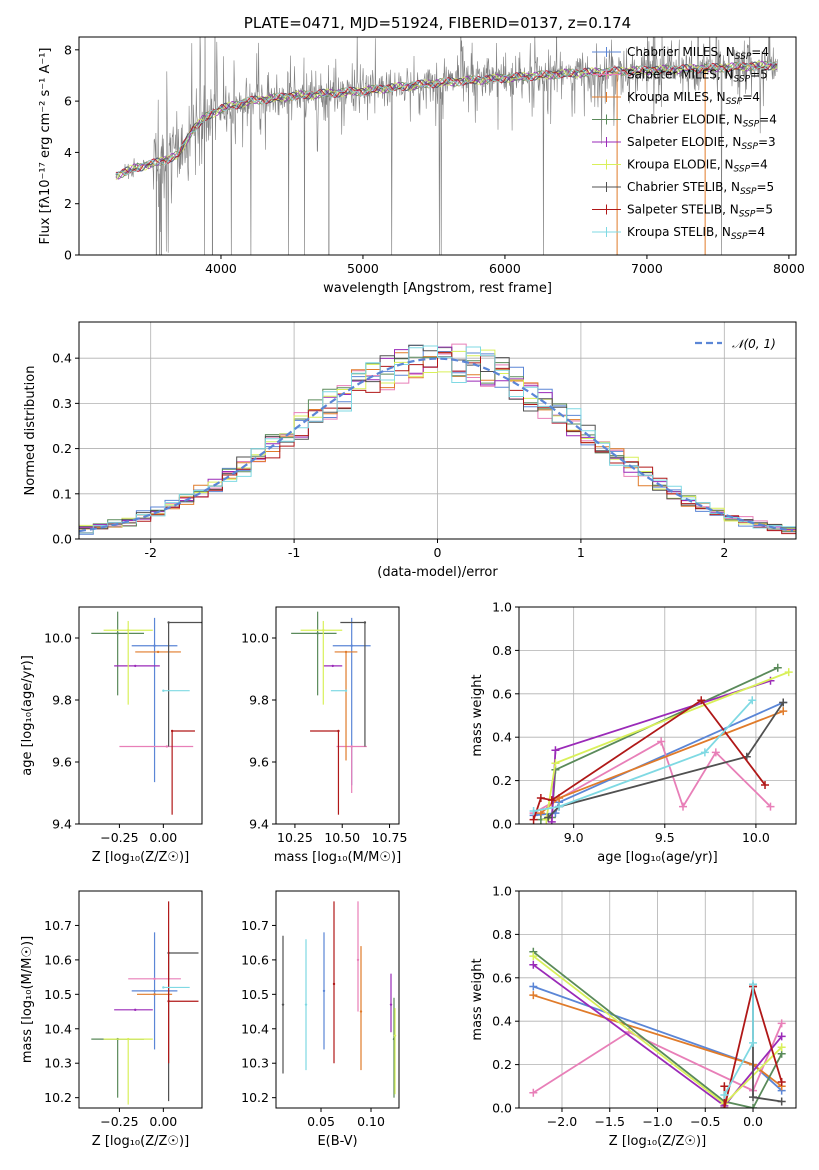 The image size is (819, 1170). What do you see at coordinates (477, 999) in the screenshot?
I see `y-axis-label: mass weight` at bounding box center [477, 999].